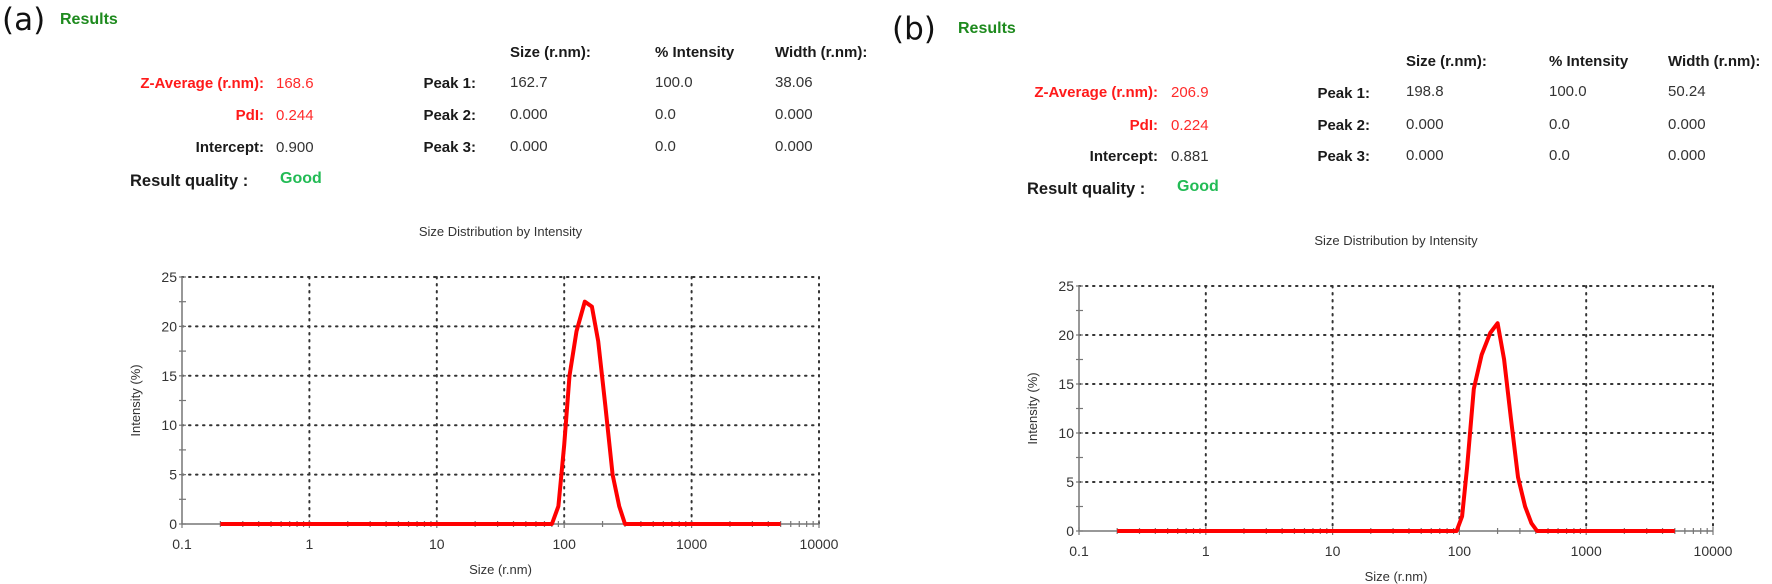 This screenshot has height=584, width=1772. What do you see at coordinates (295, 83) in the screenshot?
I see `z-average-value-a: 168.6` at bounding box center [295, 83].